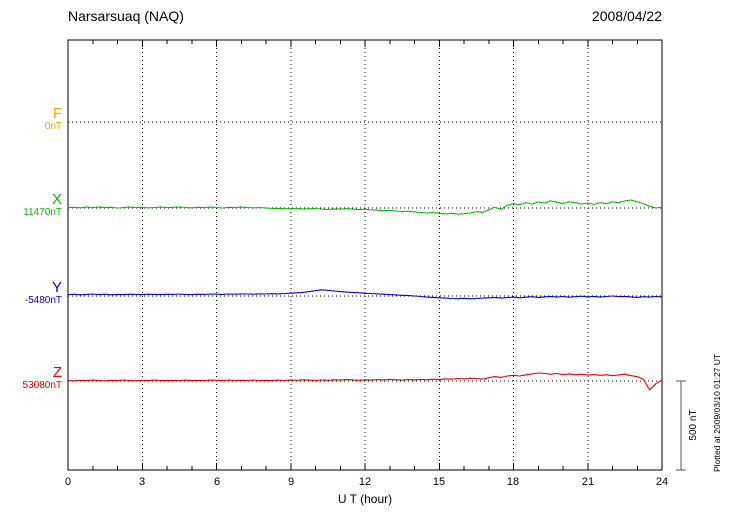 Image resolution: width=730 pixels, height=520 pixels. I want to click on x-tick-label: 24, so click(662, 482).